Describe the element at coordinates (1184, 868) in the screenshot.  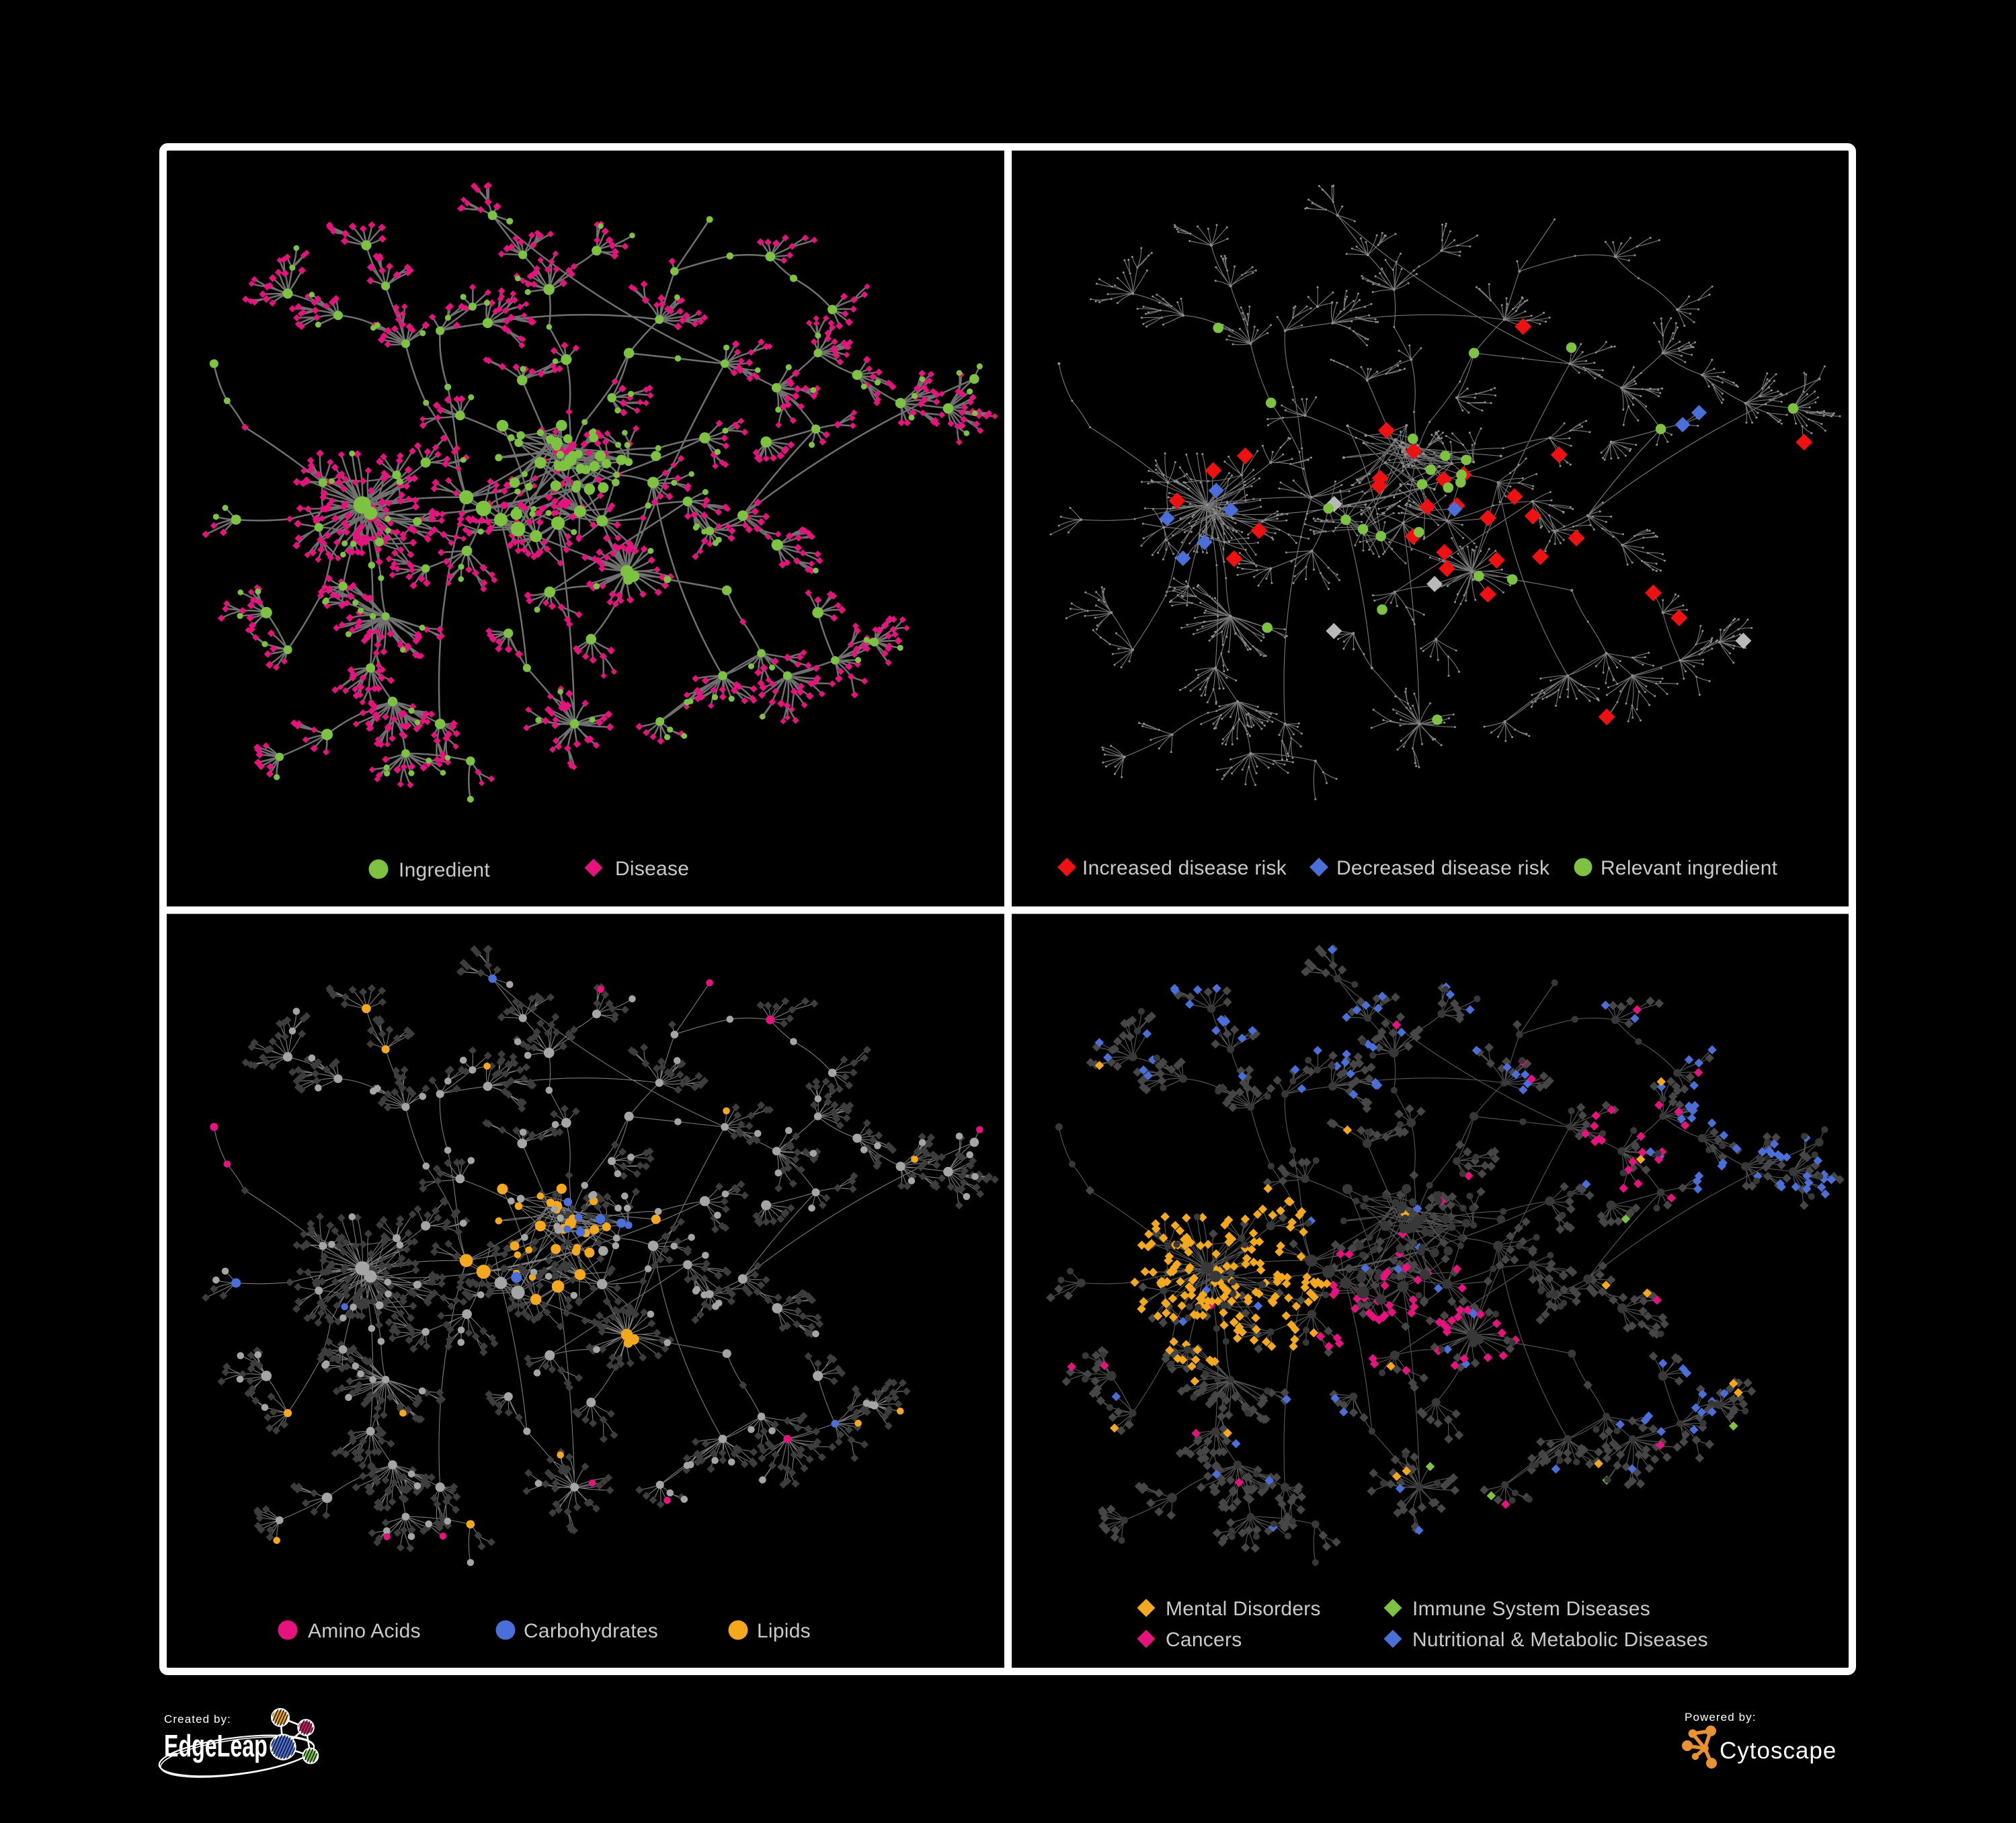
I see `svg-text: Increased disease risk` at that location.